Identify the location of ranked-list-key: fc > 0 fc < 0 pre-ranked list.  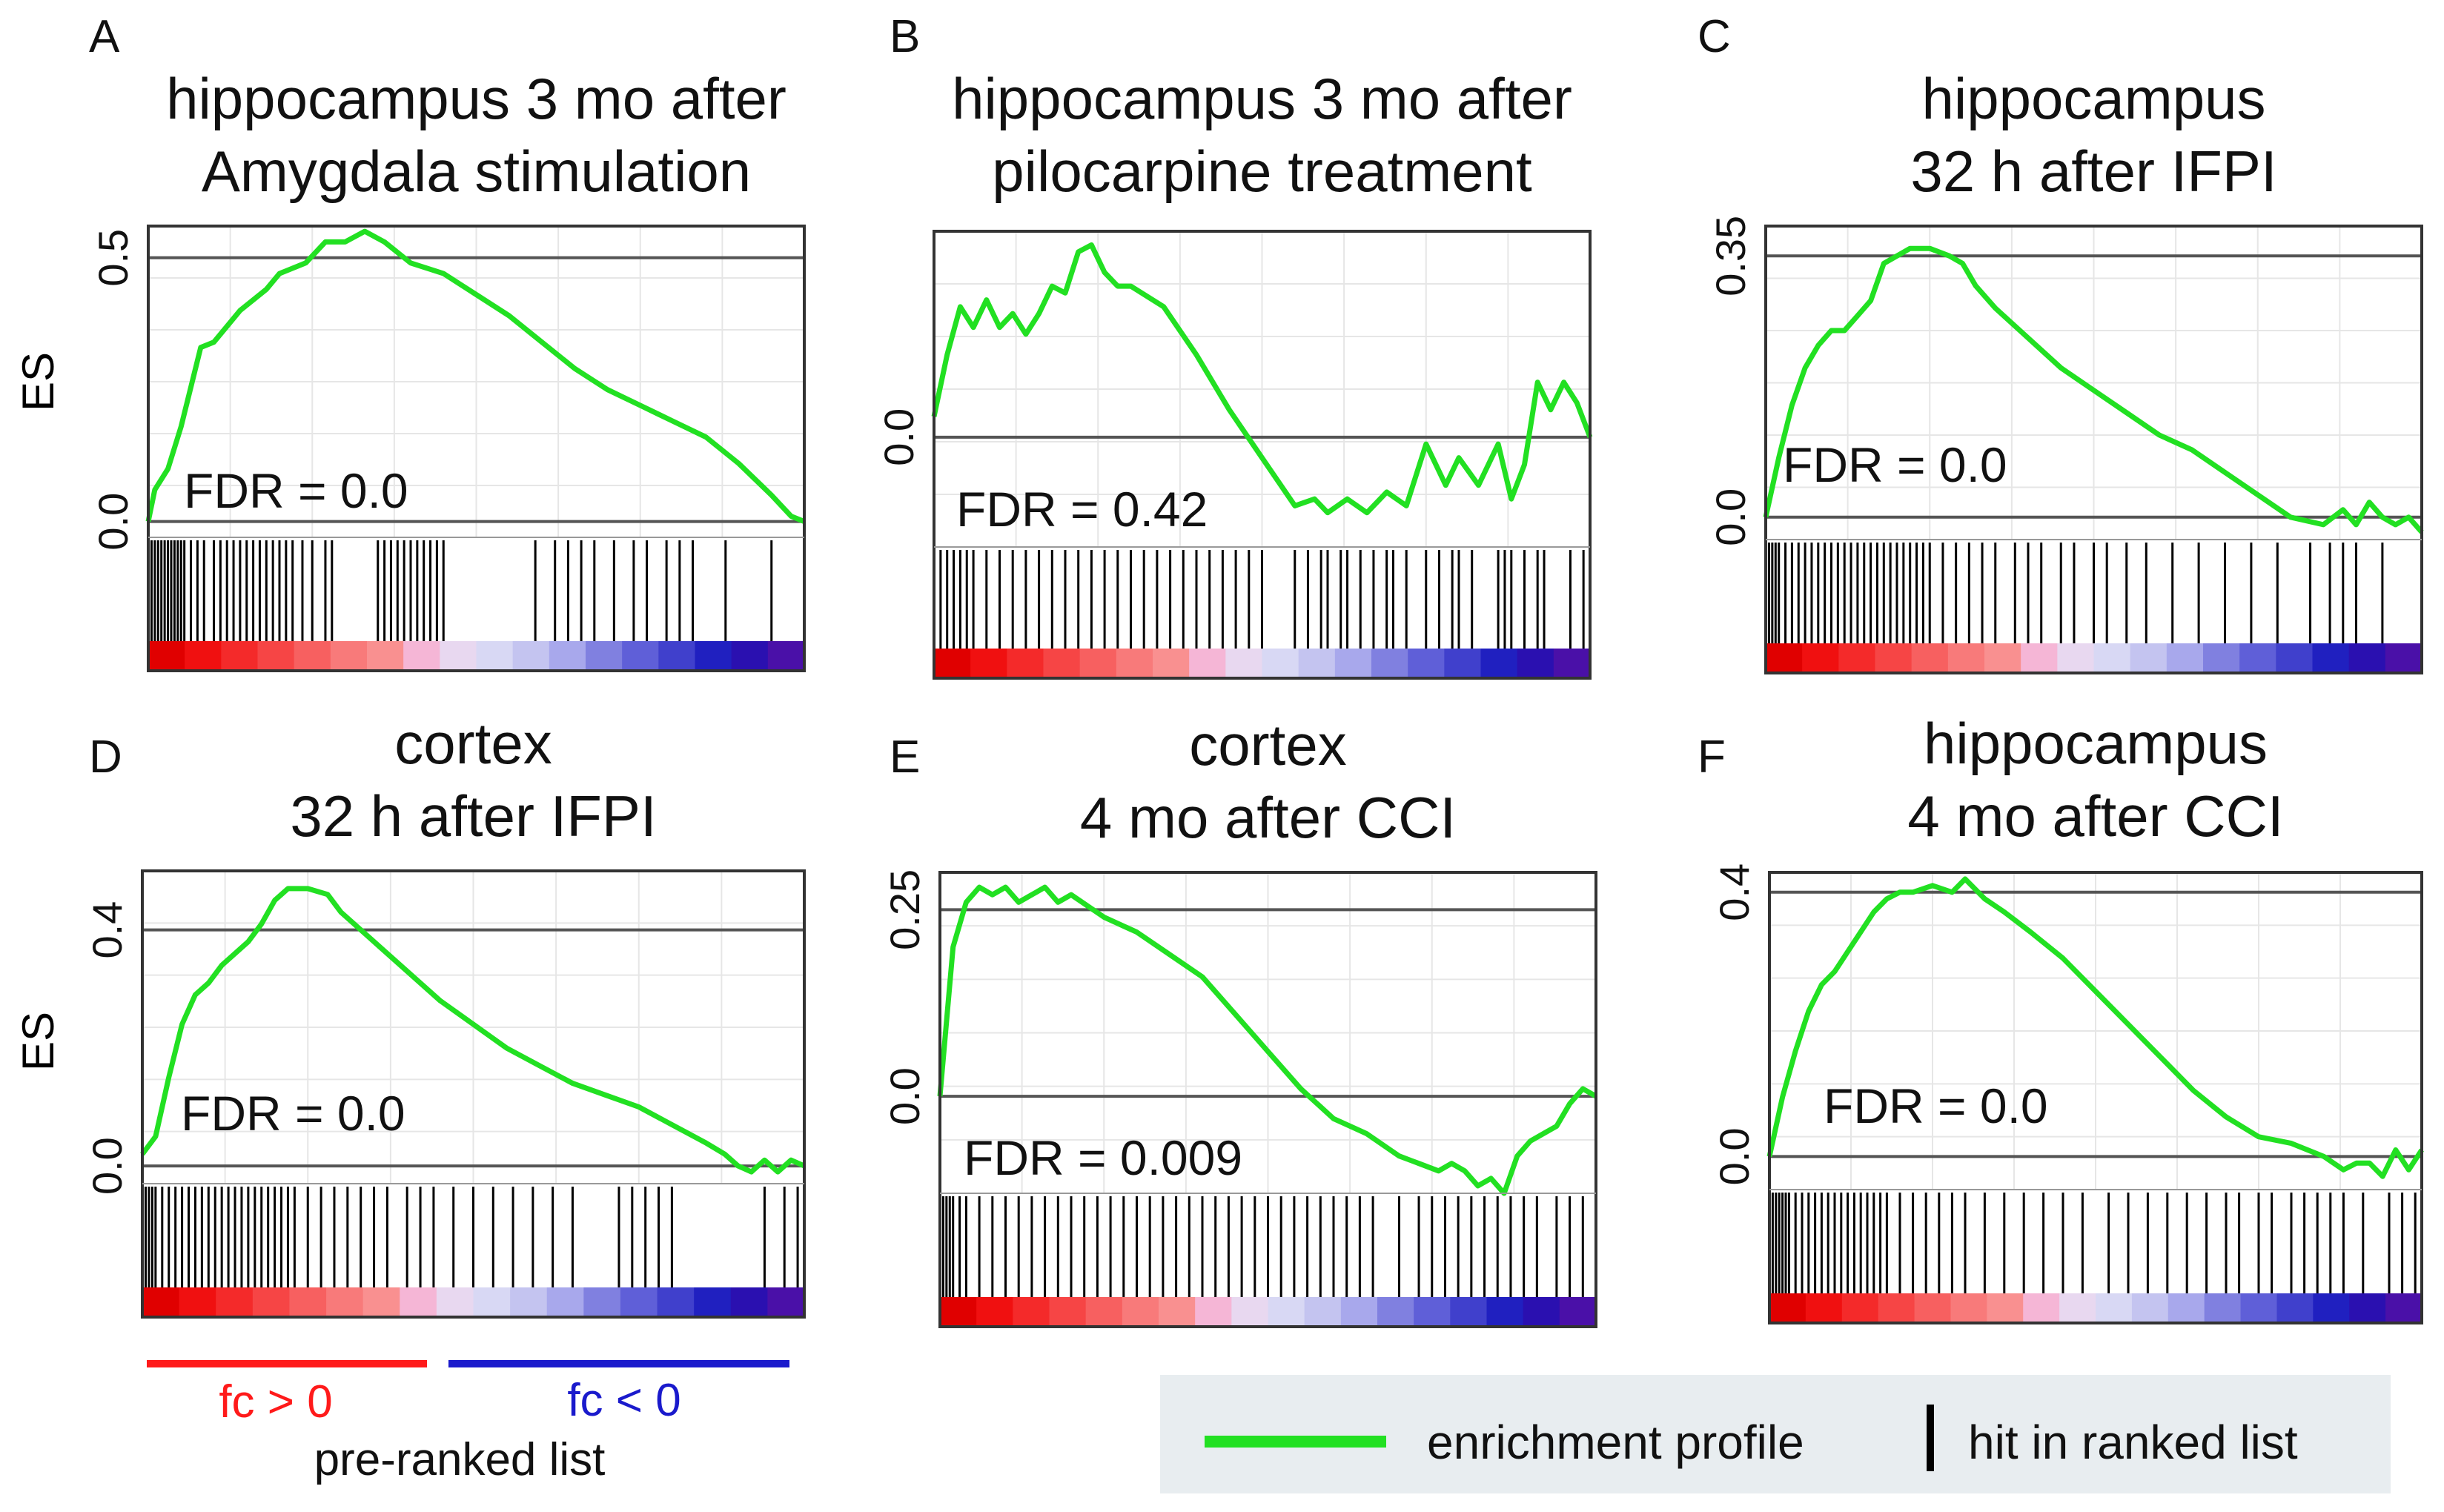
(468, 1422).